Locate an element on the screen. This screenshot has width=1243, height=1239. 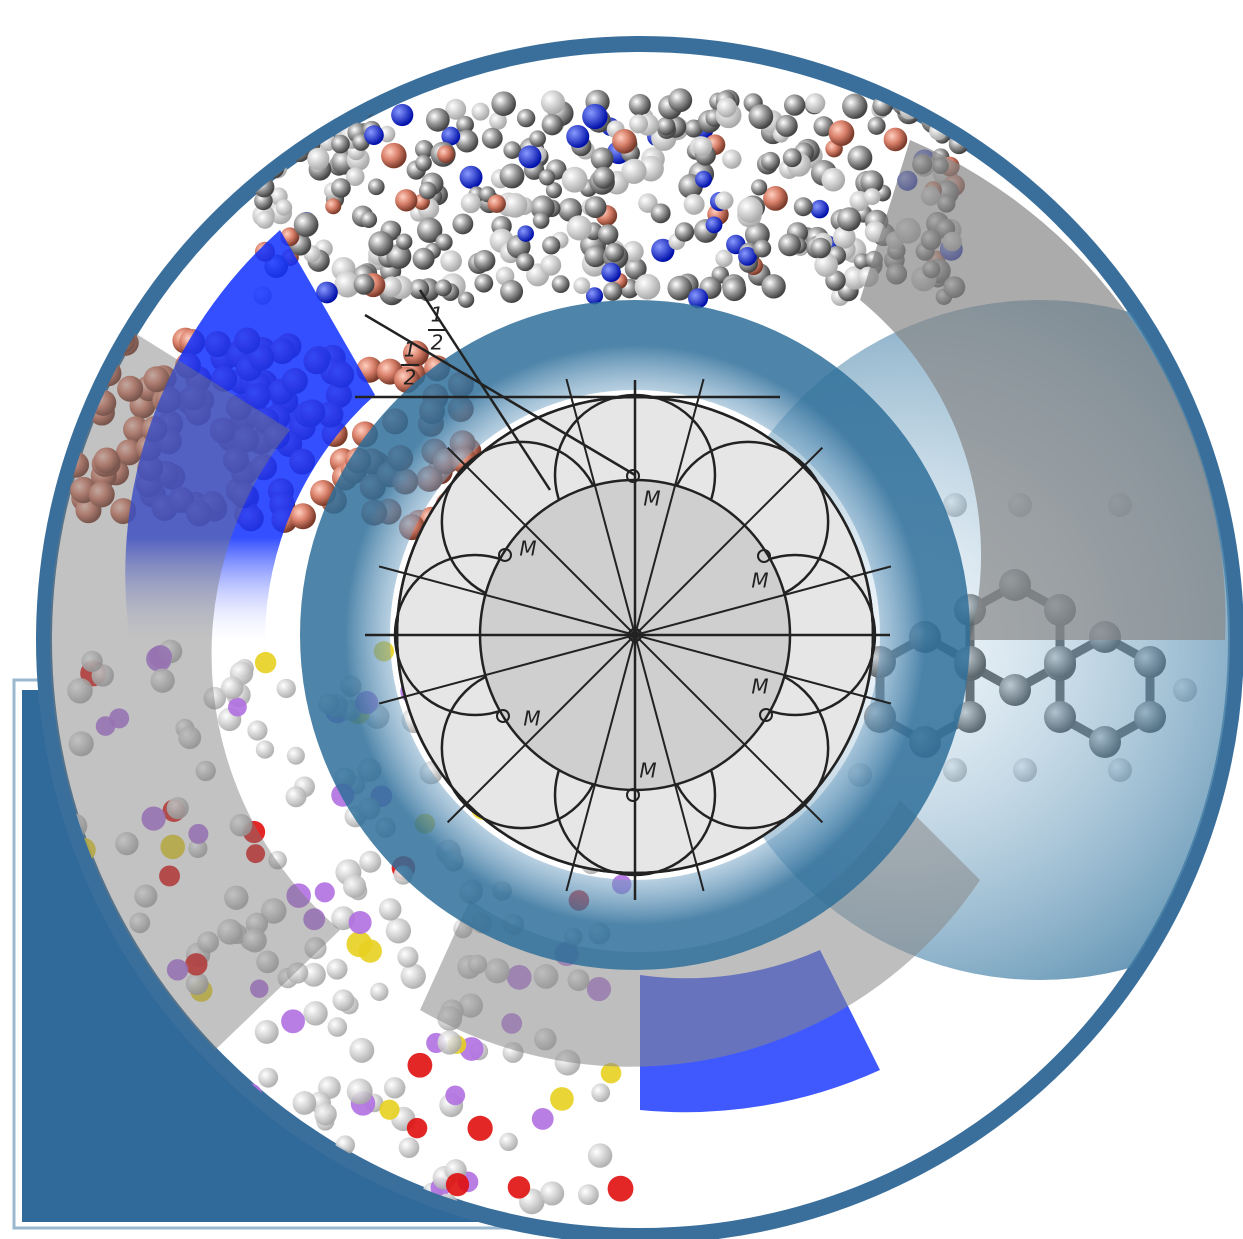
gray-sector is located at coordinates (1043, 390).